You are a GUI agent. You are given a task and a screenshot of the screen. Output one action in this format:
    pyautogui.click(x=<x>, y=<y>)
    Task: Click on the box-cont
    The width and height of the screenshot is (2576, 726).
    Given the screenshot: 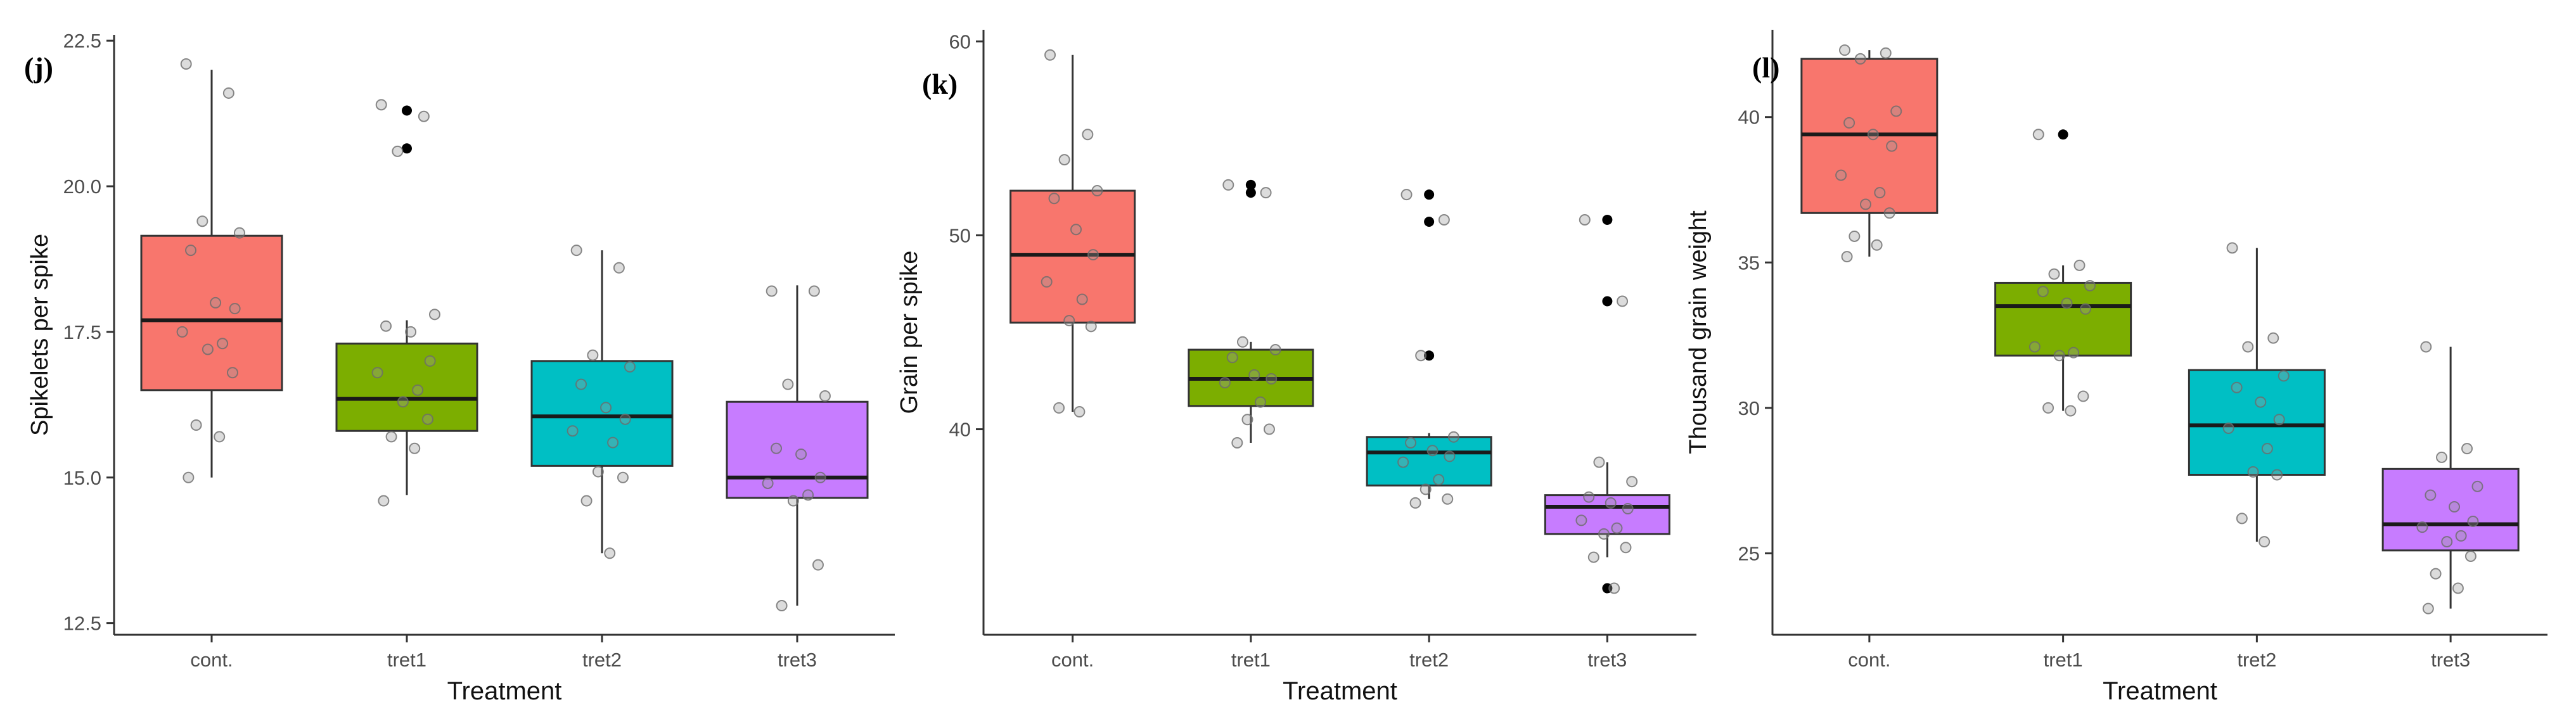 What is the action you would take?
    pyautogui.click(x=211, y=313)
    